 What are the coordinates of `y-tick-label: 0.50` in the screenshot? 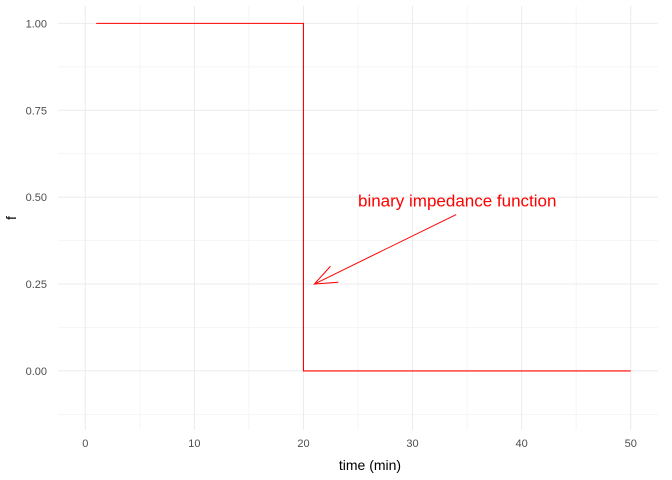 It's located at (36, 198).